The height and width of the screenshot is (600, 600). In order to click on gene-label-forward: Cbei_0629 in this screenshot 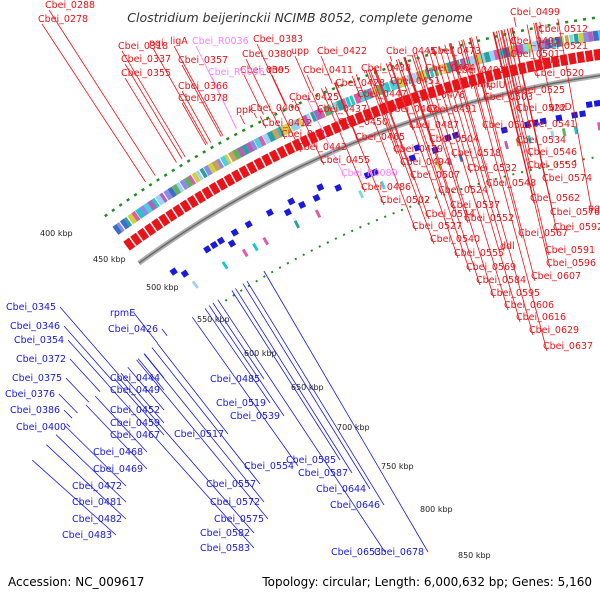, I will do `click(554, 330)`.